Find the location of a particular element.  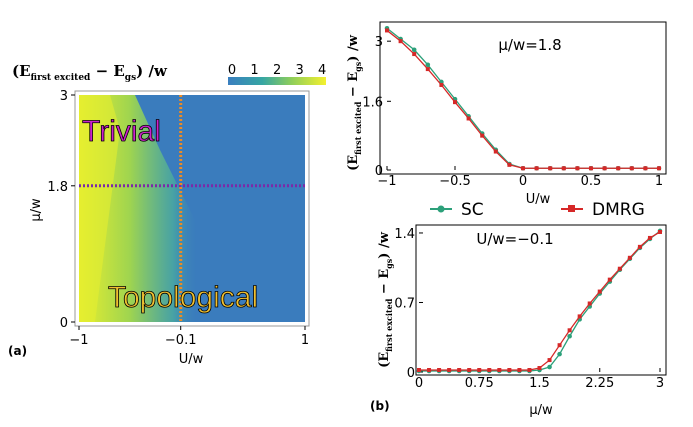

y-tick-label-a: 1.8 is located at coordinates (57, 187).